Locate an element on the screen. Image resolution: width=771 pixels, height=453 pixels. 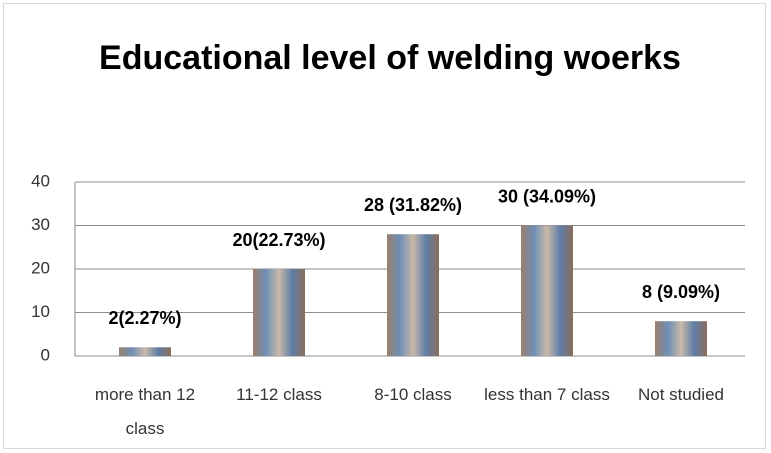
y-tick-label: 10 is located at coordinates (40, 311).